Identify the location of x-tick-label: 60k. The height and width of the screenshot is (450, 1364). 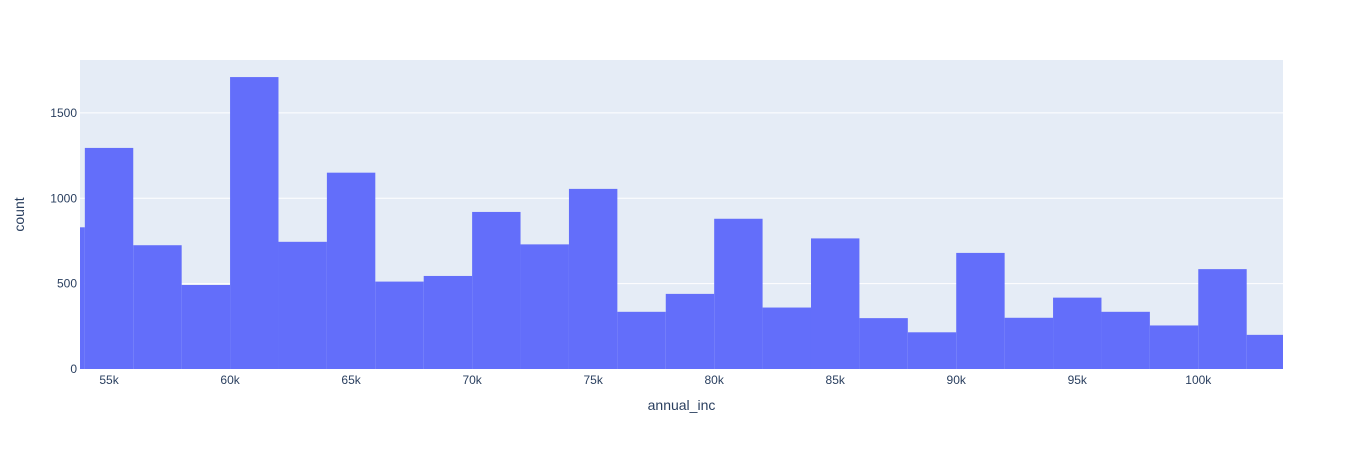
(230, 380).